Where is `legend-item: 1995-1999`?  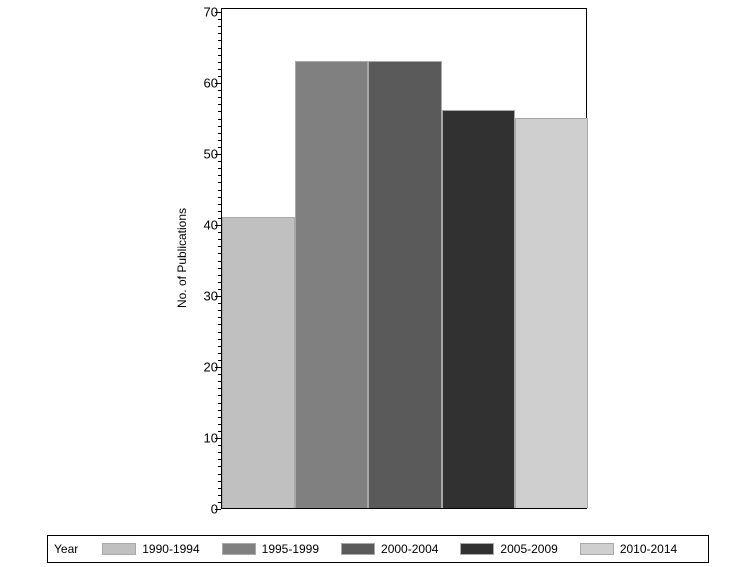 legend-item: 1995-1999 is located at coordinates (270, 549).